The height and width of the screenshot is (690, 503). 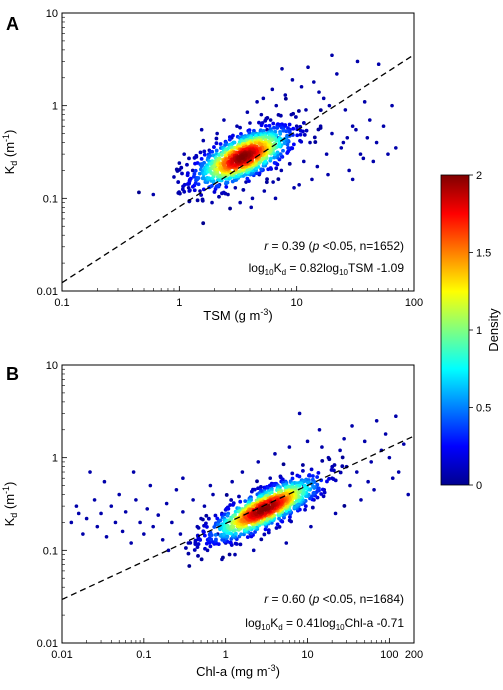 What do you see at coordinates (334, 599) in the screenshot?
I see `stats-b: r = 0.60 (p <0.05, n=1684)` at bounding box center [334, 599].